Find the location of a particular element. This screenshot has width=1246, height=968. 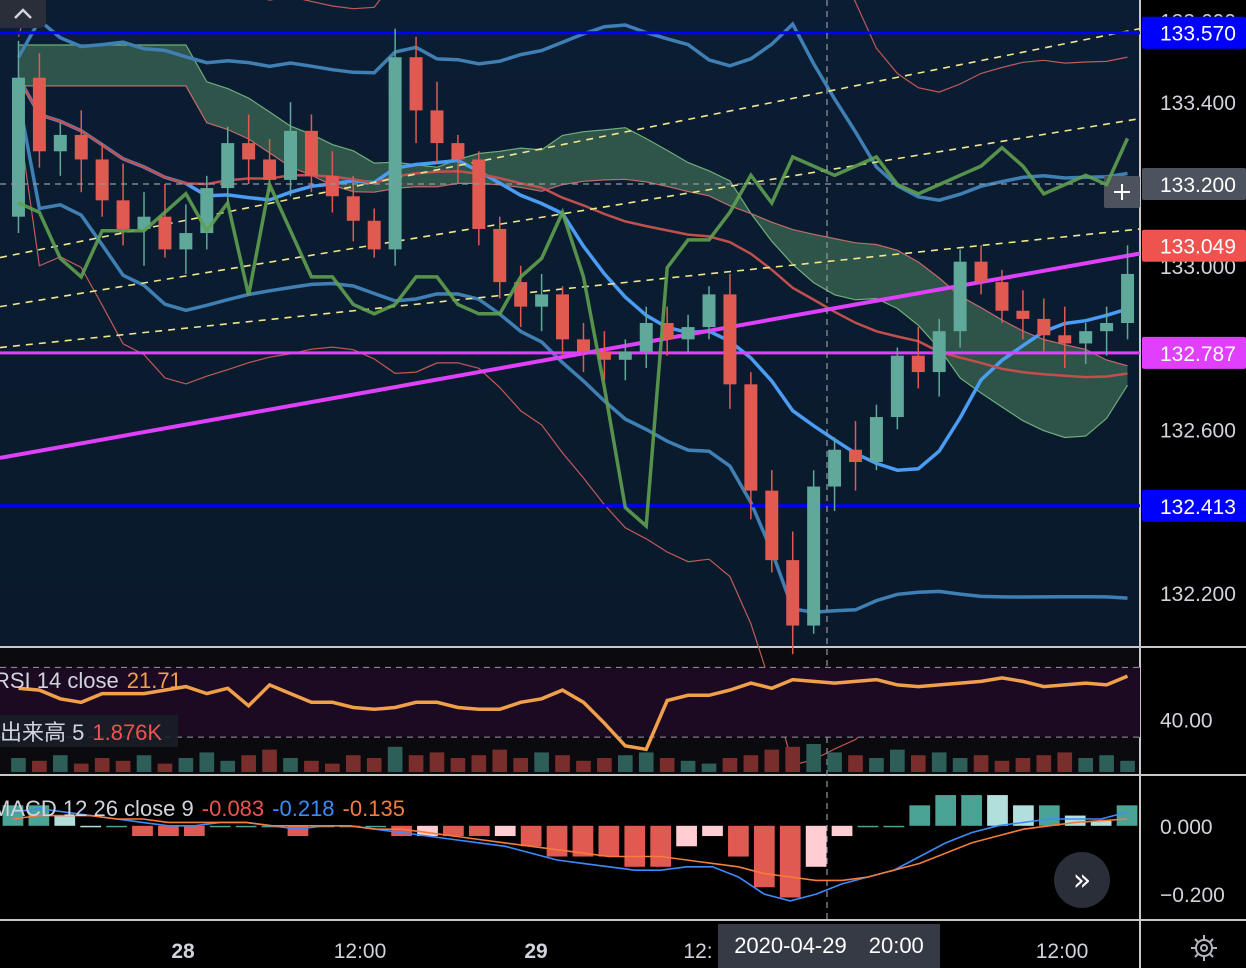

price-tag: 133.570 is located at coordinates (1194, 32).